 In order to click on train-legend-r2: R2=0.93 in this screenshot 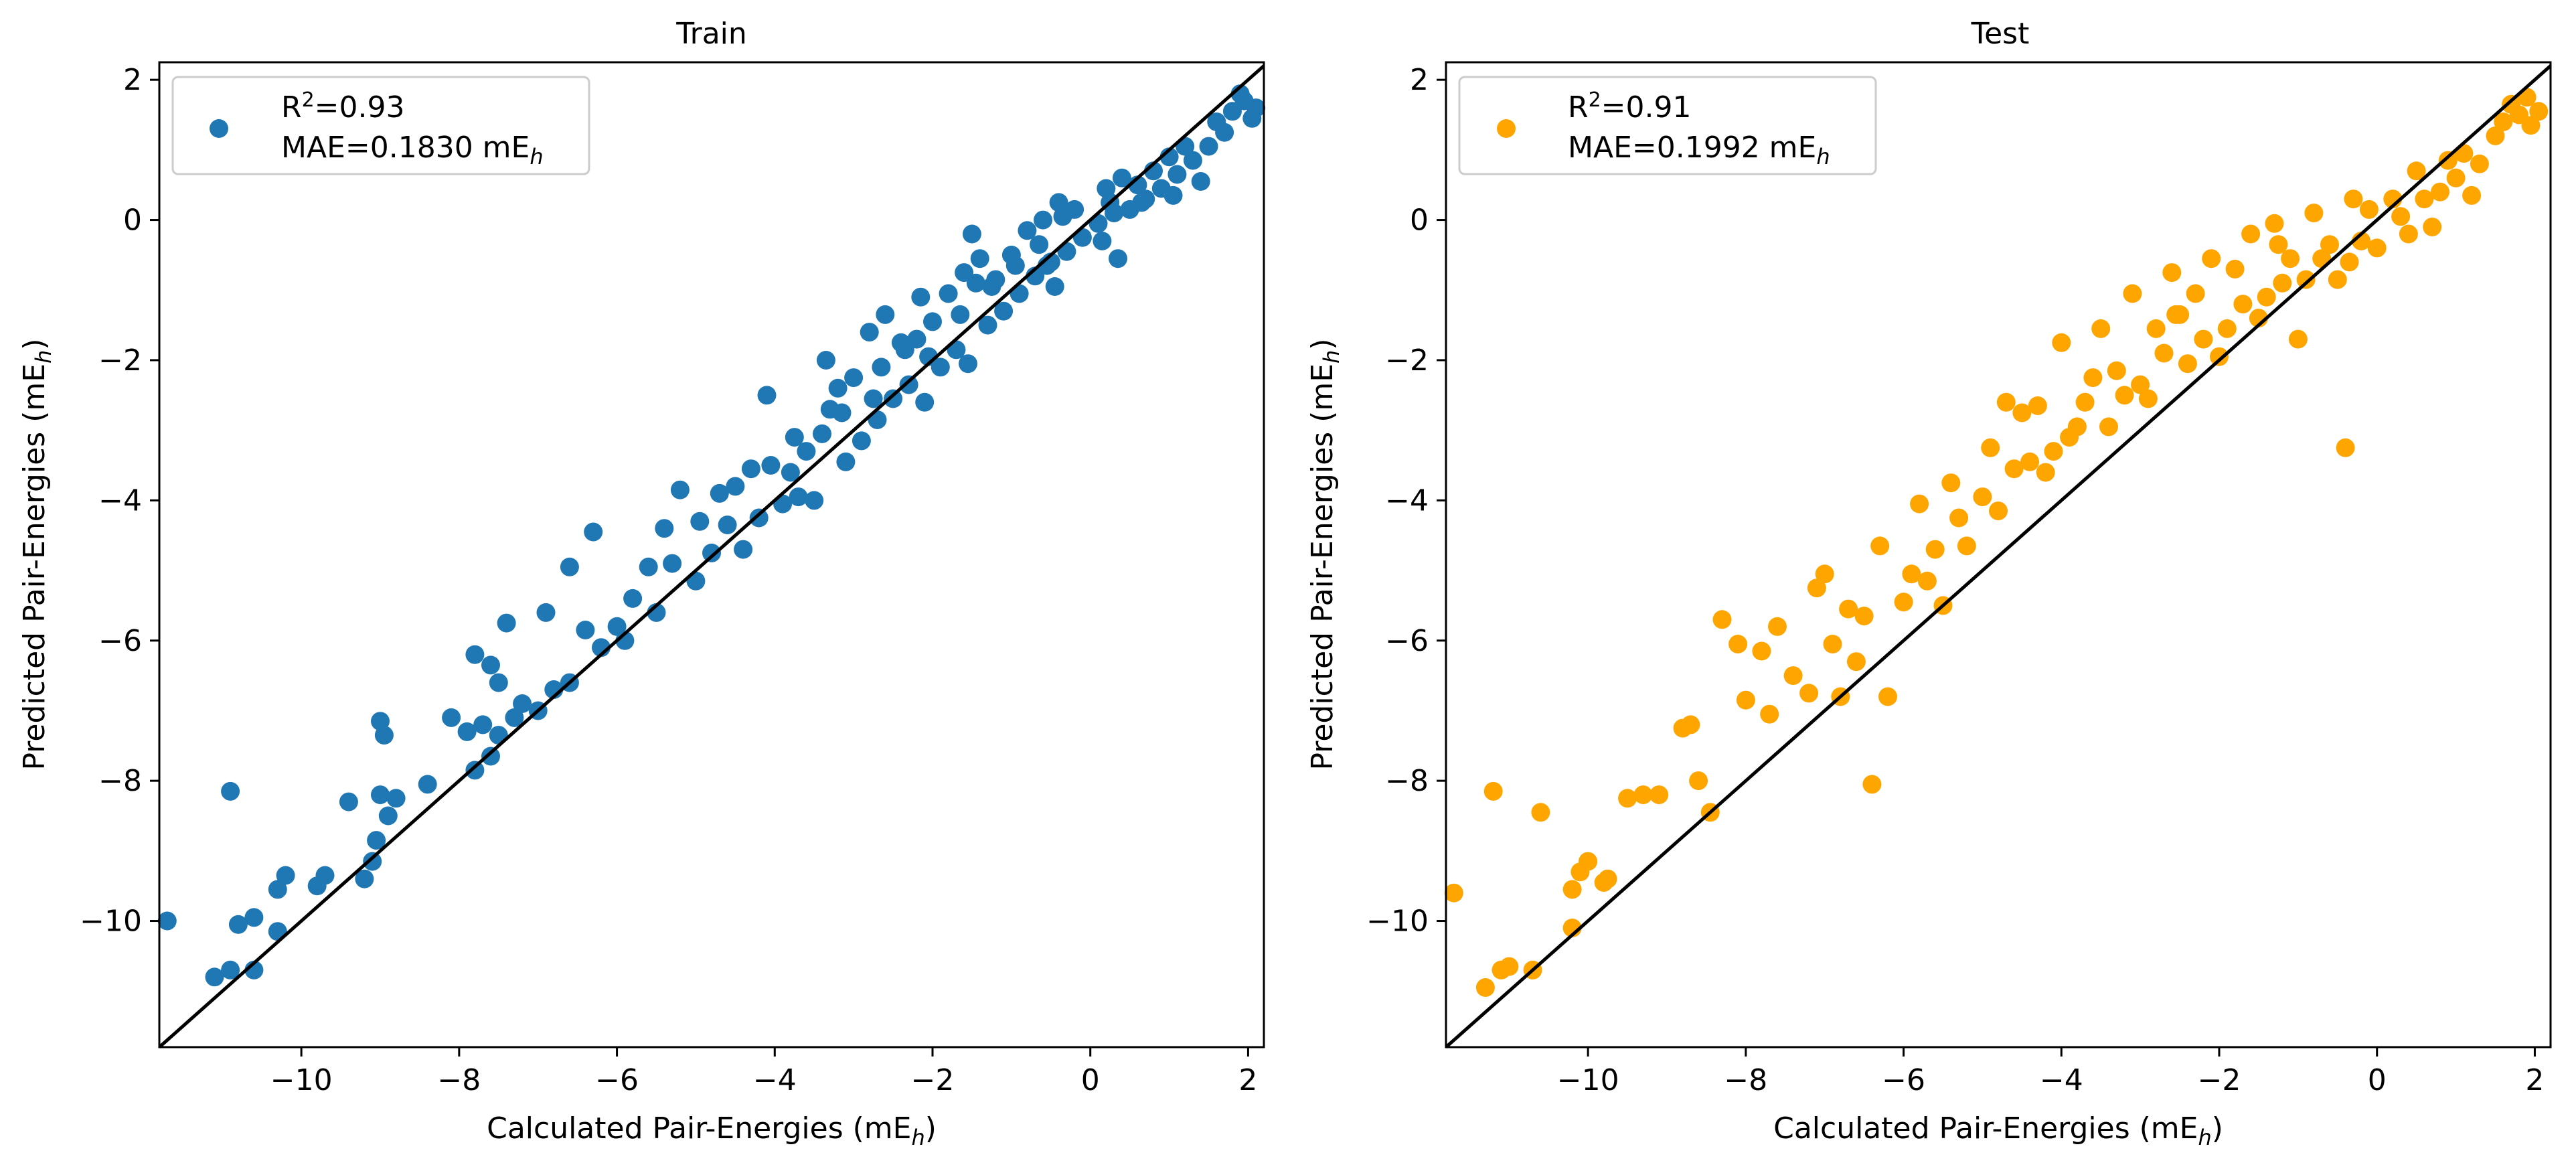, I will do `click(343, 106)`.